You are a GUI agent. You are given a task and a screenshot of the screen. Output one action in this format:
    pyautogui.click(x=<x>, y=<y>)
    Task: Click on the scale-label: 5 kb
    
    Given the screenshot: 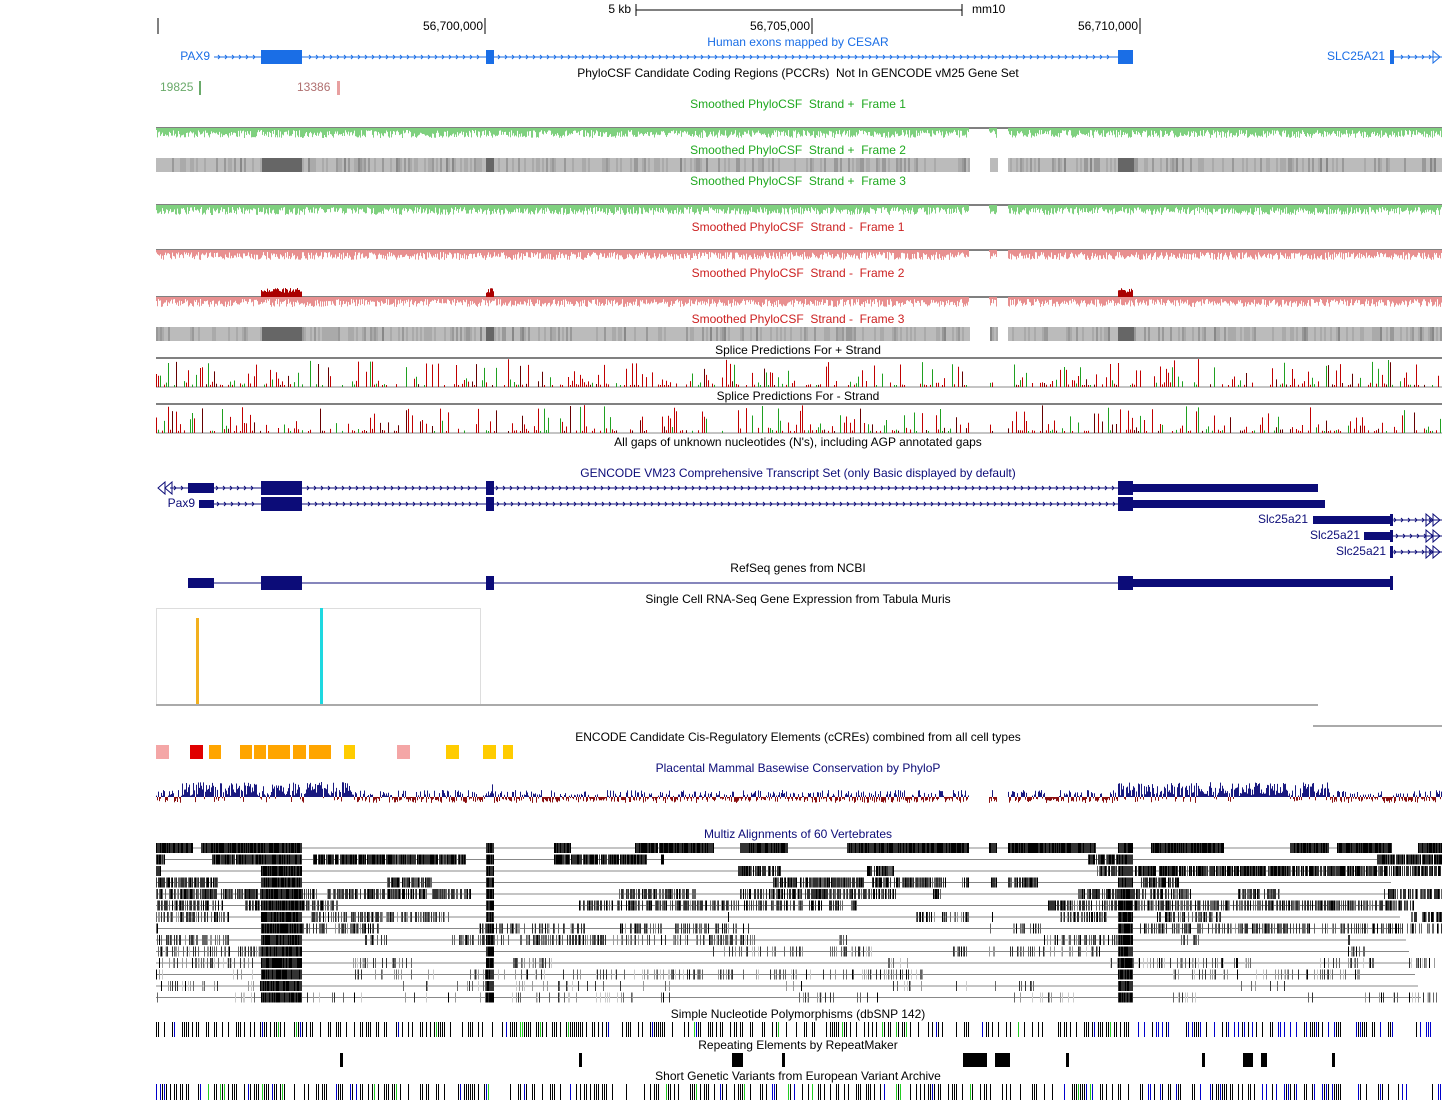 What is the action you would take?
    pyautogui.click(x=619, y=9)
    